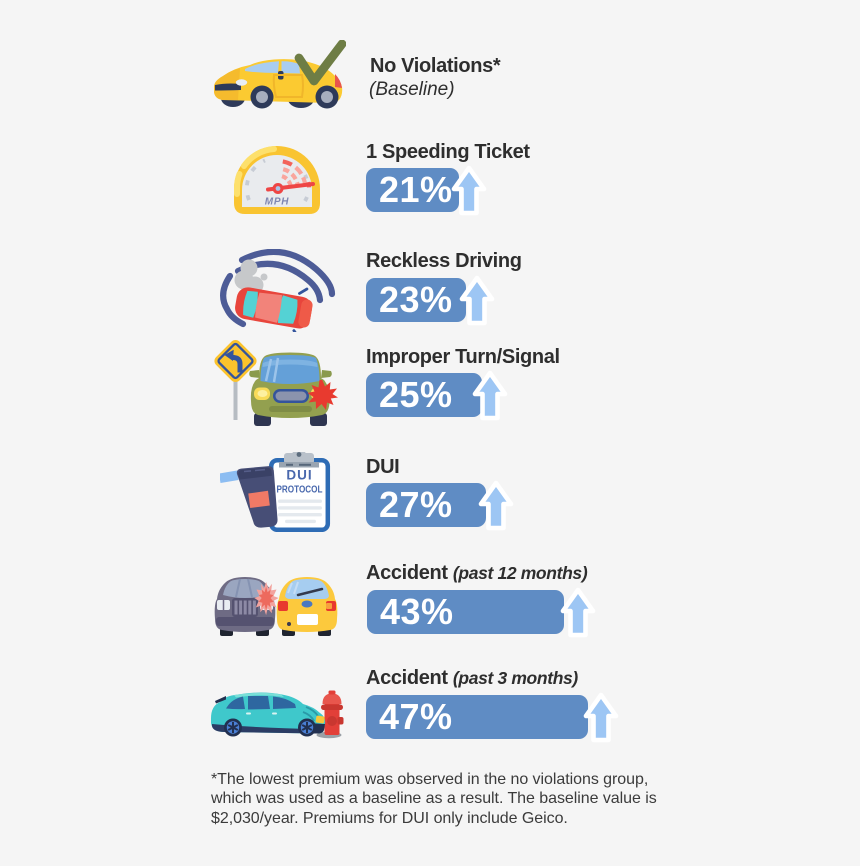  Describe the element at coordinates (300, 490) in the screenshot. I see `svg-text: PROTOCOL` at that location.